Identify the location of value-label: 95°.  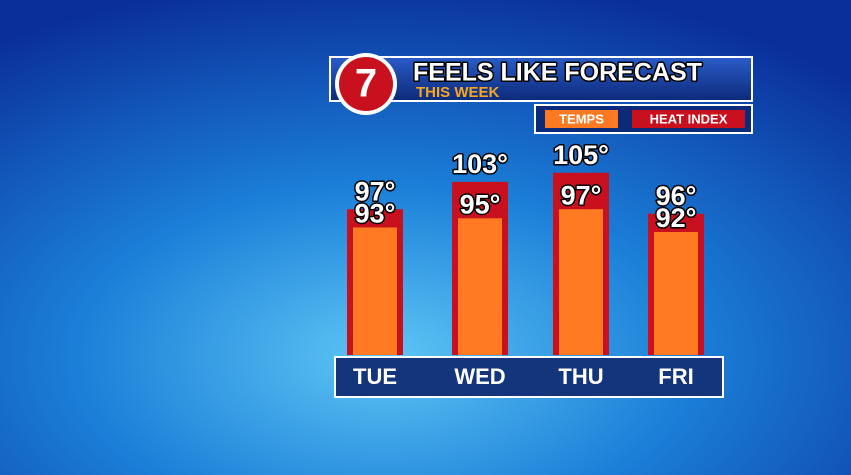
(480, 204).